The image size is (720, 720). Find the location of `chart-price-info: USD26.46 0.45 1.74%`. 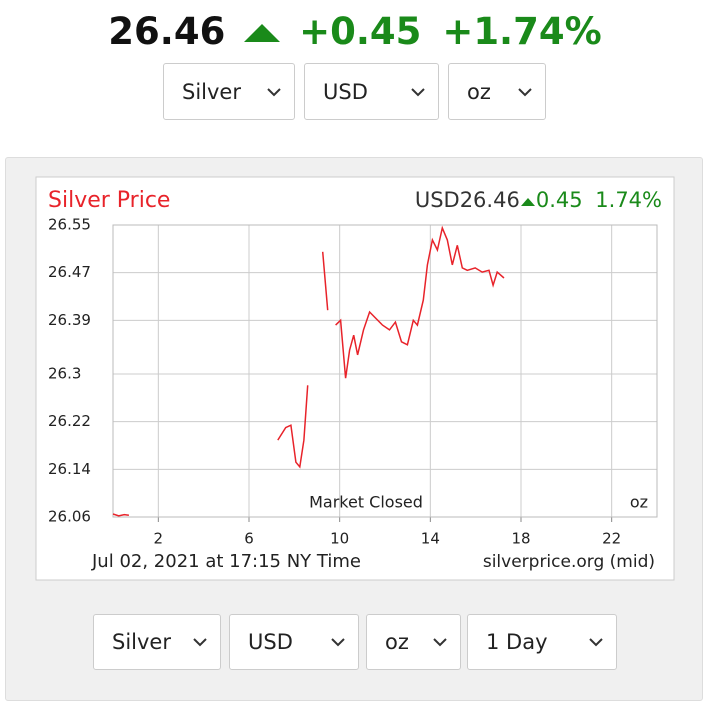

chart-price-info: USD26.46 0.45 1.74% is located at coordinates (538, 200).